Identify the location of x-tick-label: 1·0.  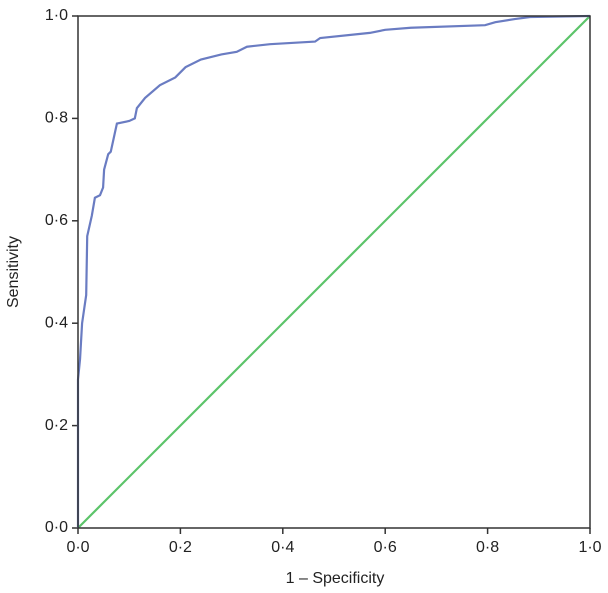
(589, 547).